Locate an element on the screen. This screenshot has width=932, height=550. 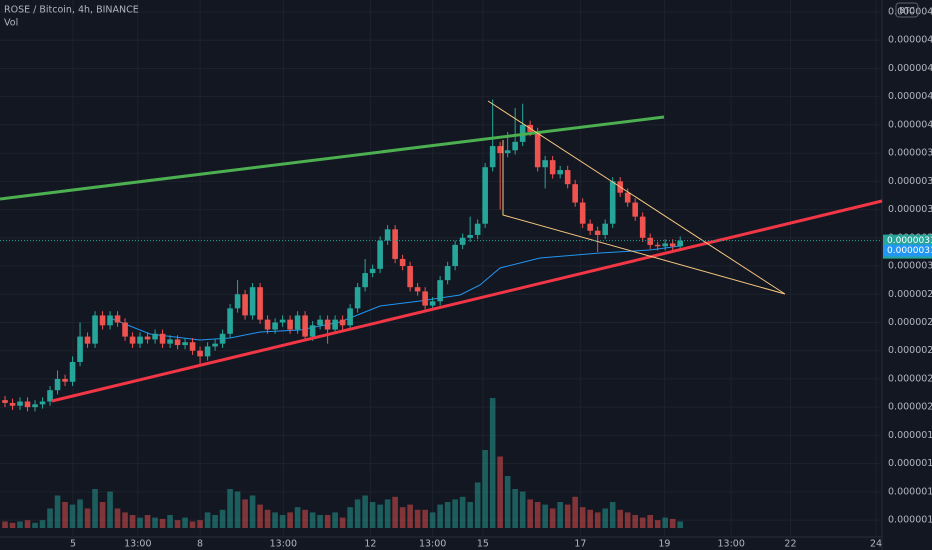
chart-title: ROSE / Bitcoin, 4h, BINANCE is located at coordinates (71, 10).